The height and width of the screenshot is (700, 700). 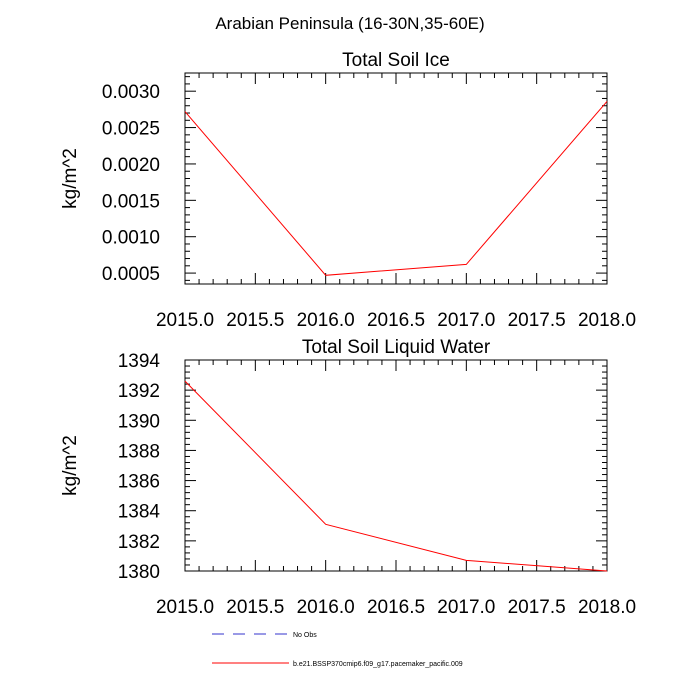 I want to click on legend-label-no-obs: No Obs, so click(x=305, y=635).